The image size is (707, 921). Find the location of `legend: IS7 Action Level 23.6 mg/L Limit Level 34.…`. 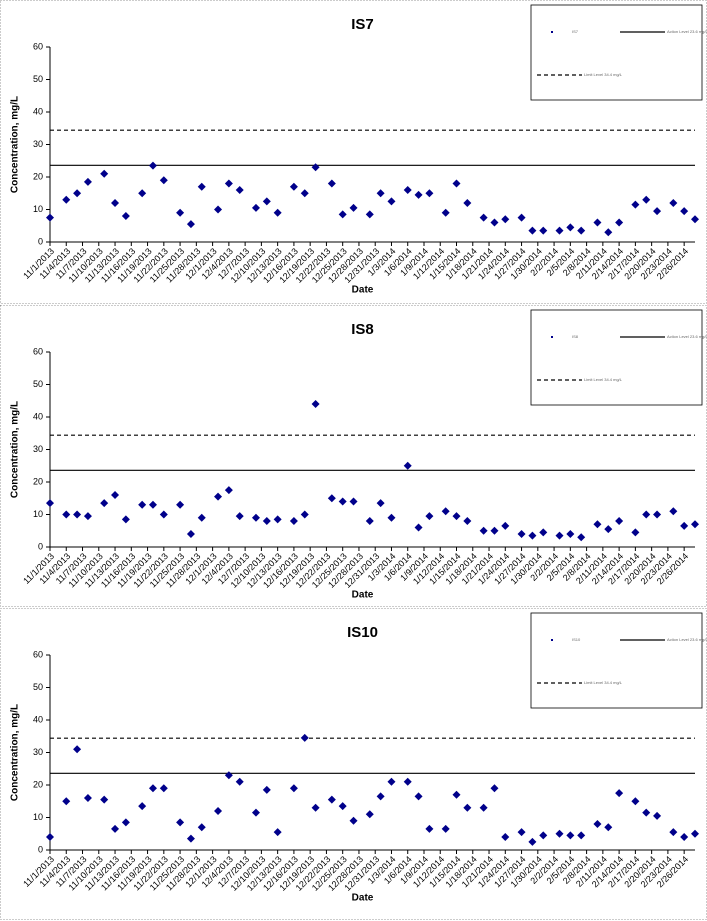

legend: IS7 Action Level 23.6 mg/L Limit Level 34.… is located at coordinates (618, 52).